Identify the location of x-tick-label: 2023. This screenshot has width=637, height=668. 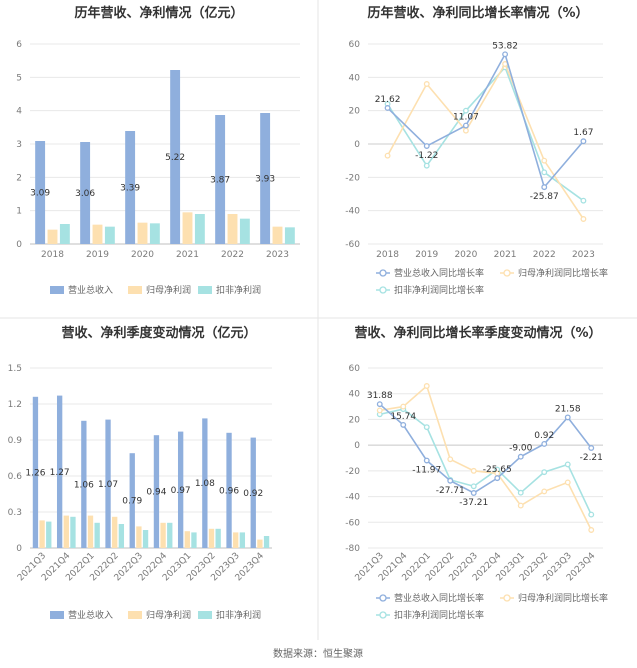
(583, 255).